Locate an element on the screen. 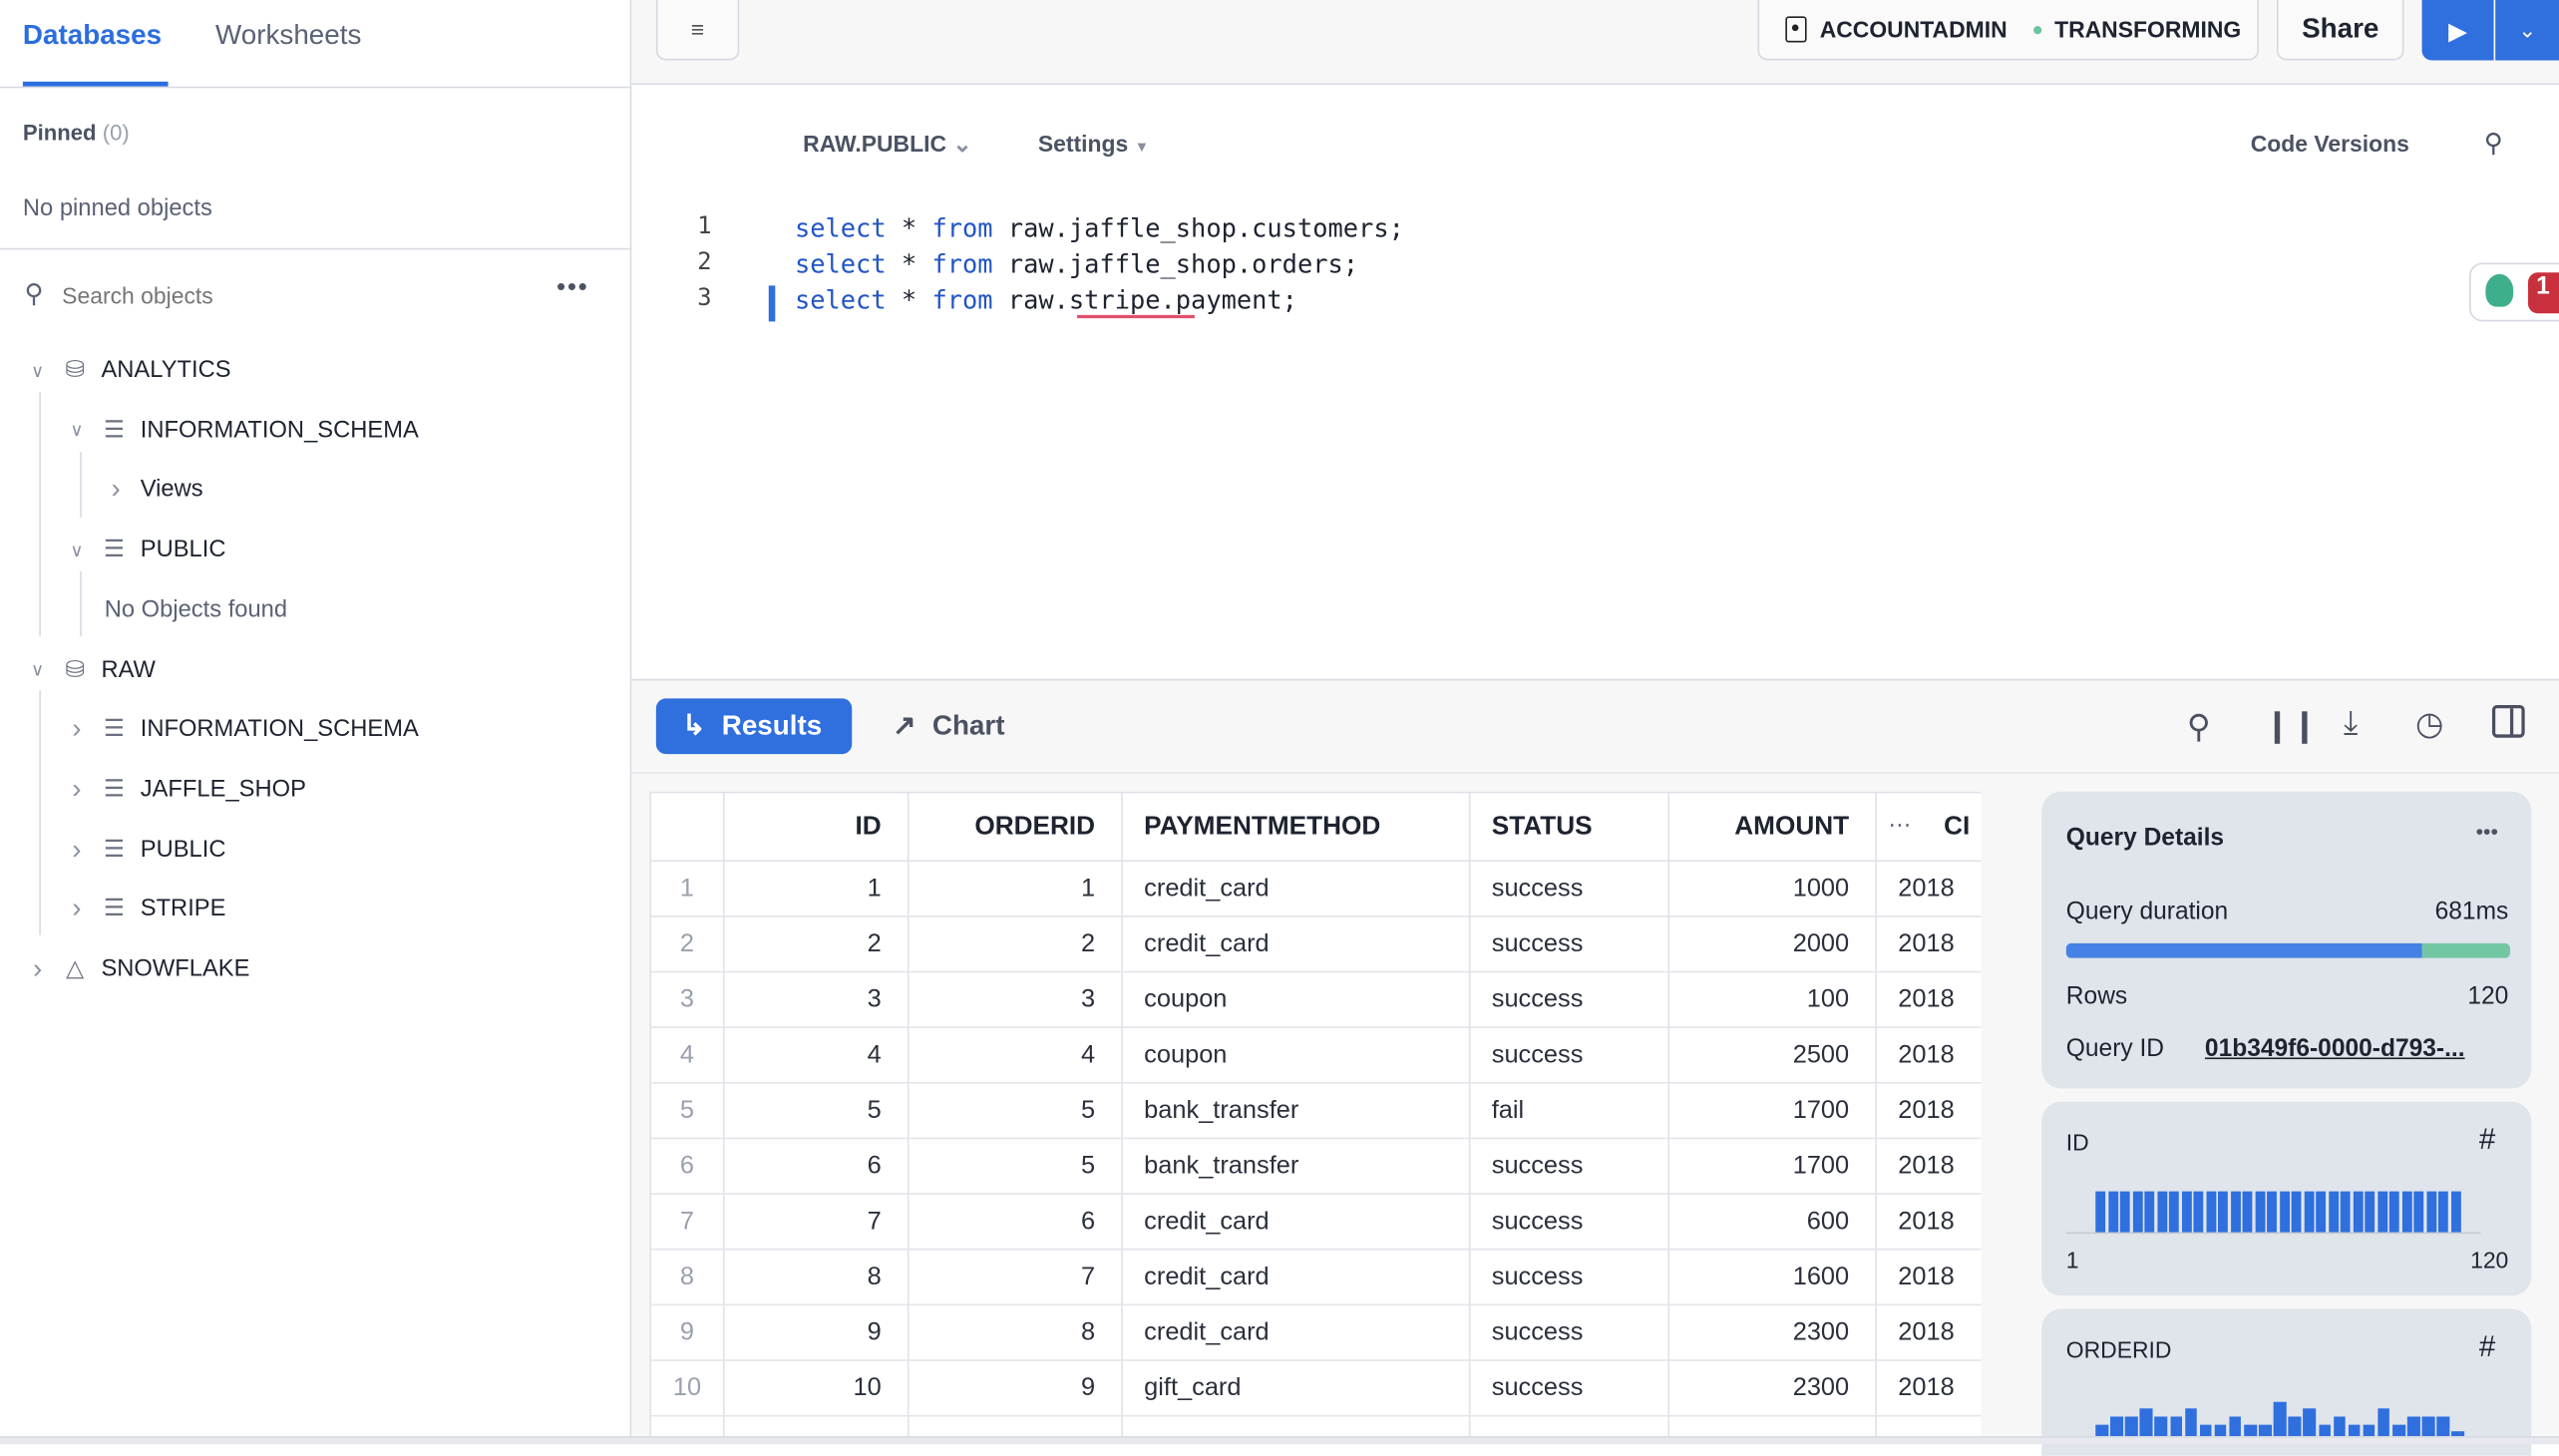 This screenshot has width=2559, height=1456. table-cell: 2000 is located at coordinates (1821, 943).